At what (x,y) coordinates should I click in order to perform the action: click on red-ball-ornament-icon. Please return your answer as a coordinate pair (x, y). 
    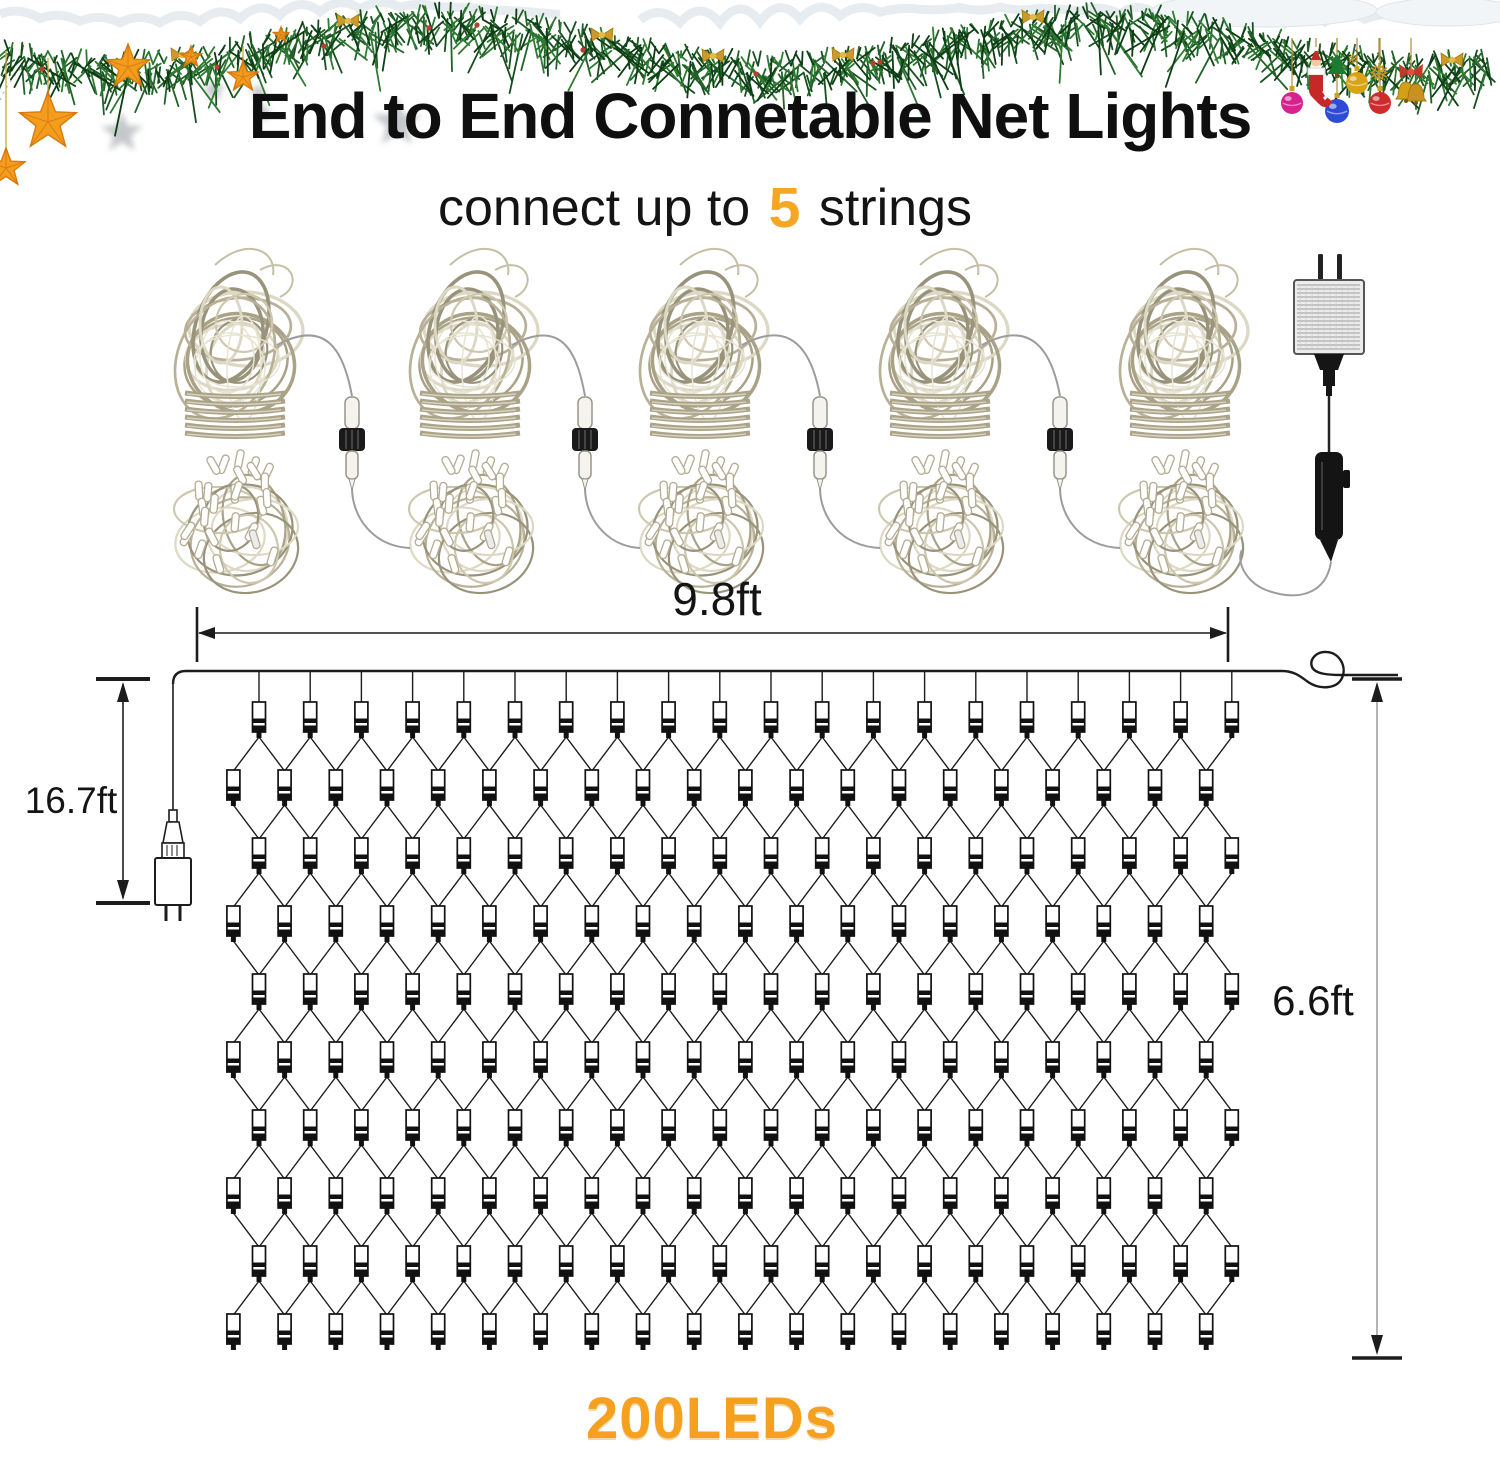
    Looking at the image, I should click on (1380, 76).